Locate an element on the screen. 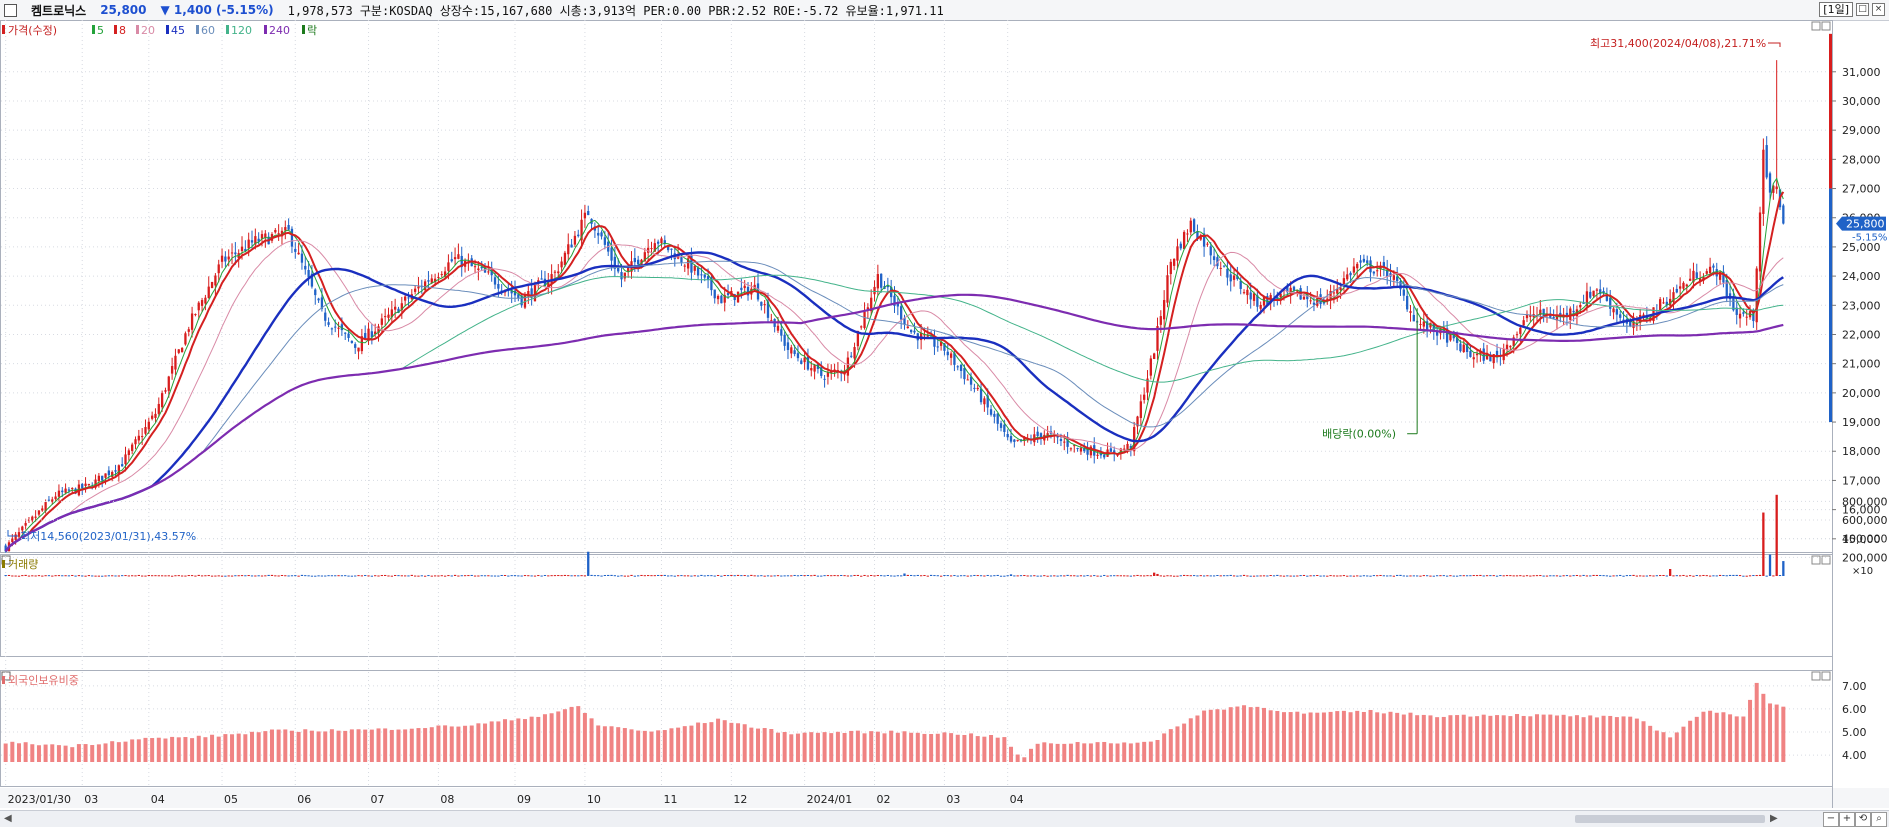  zoom-in-icon: + is located at coordinates (1847, 819).